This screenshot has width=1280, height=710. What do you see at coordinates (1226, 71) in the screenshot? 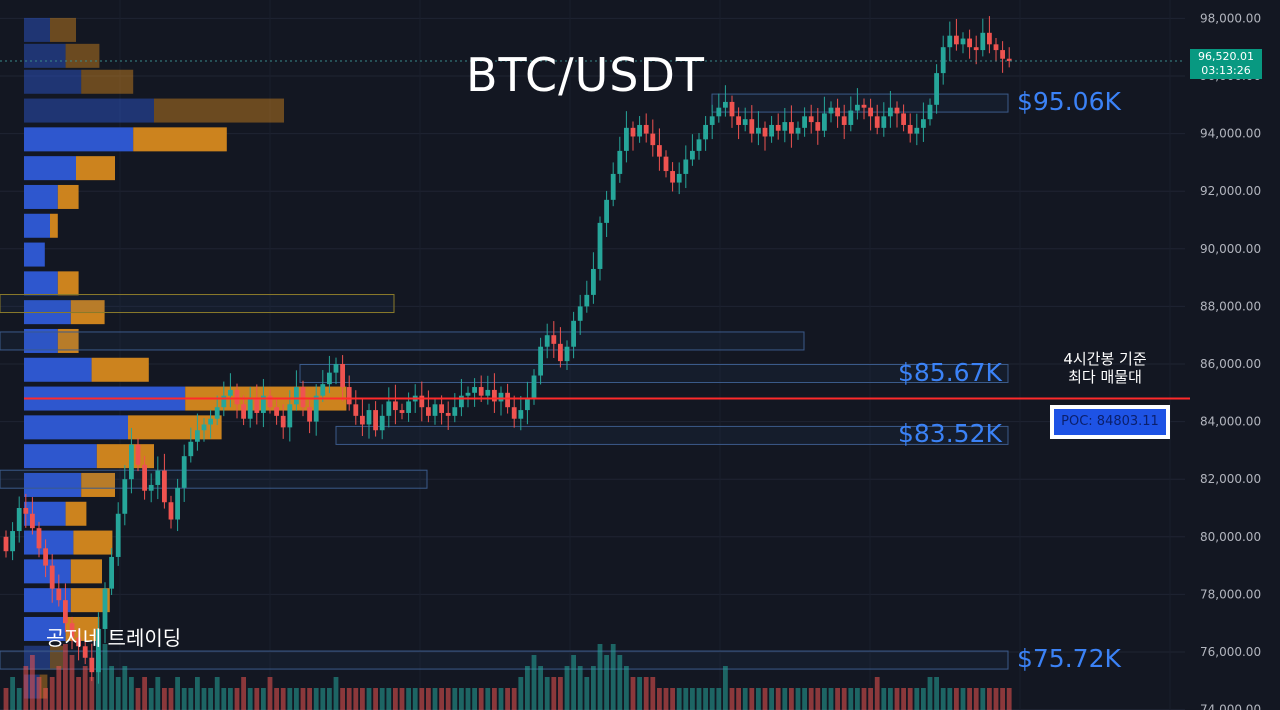
I see `bar-countdown: 03:13:26` at bounding box center [1226, 71].